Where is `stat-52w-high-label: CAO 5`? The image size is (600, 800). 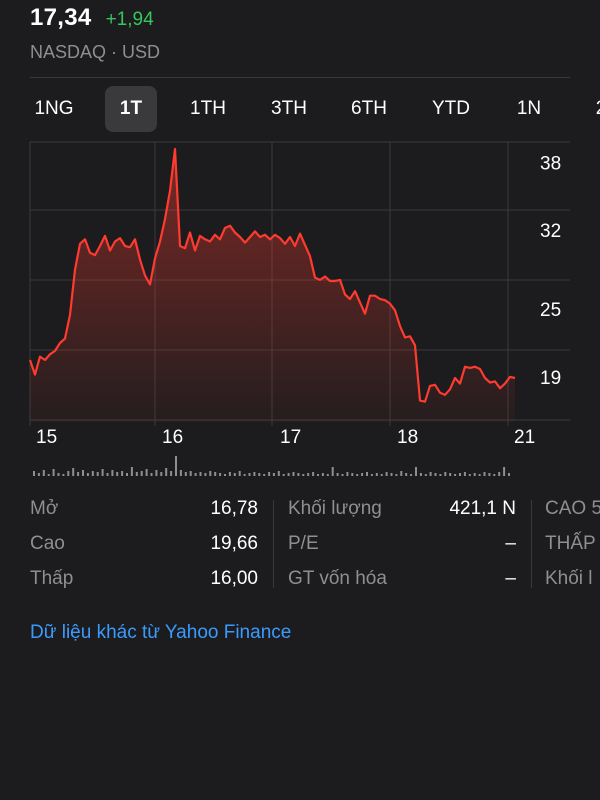 stat-52w-high-label: CAO 5 is located at coordinates (572, 508).